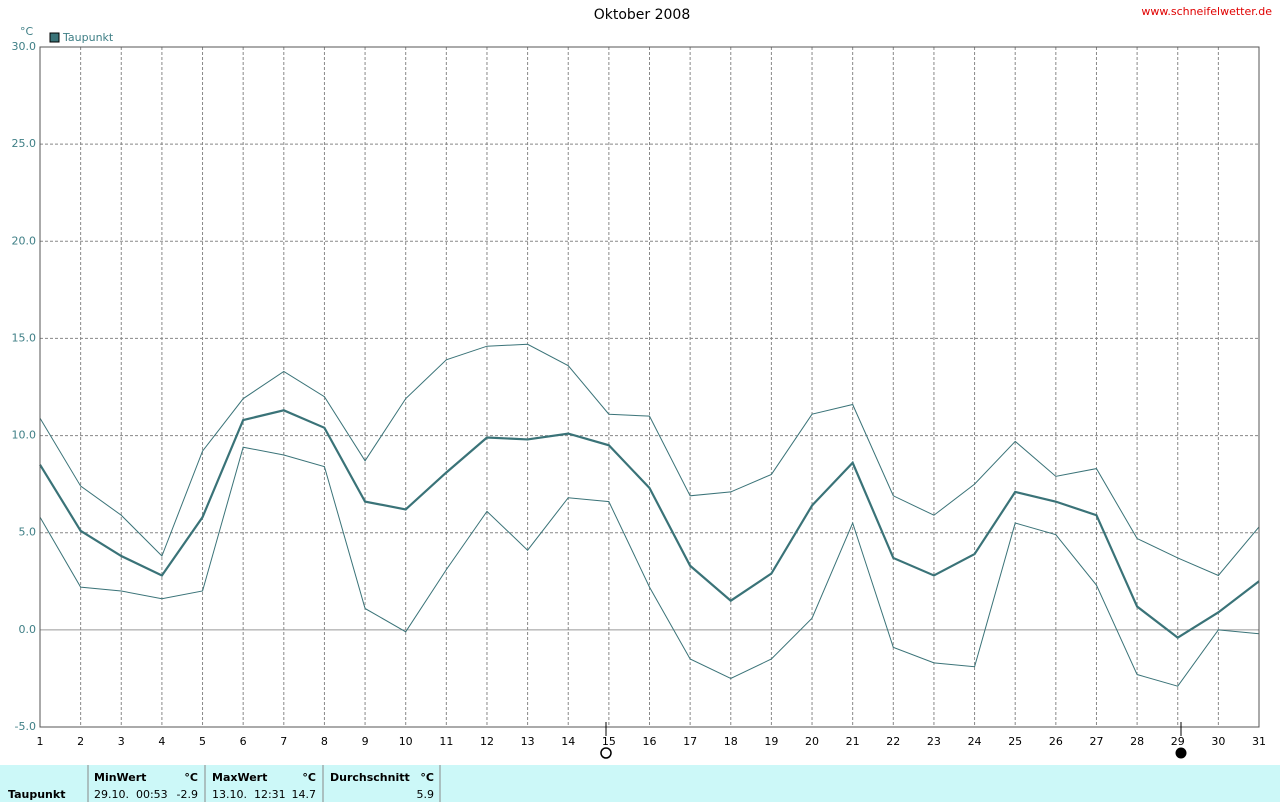 Image resolution: width=1280 pixels, height=802 pixels. Describe the element at coordinates (853, 741) in the screenshot. I see `x-tick-label: 21` at that location.